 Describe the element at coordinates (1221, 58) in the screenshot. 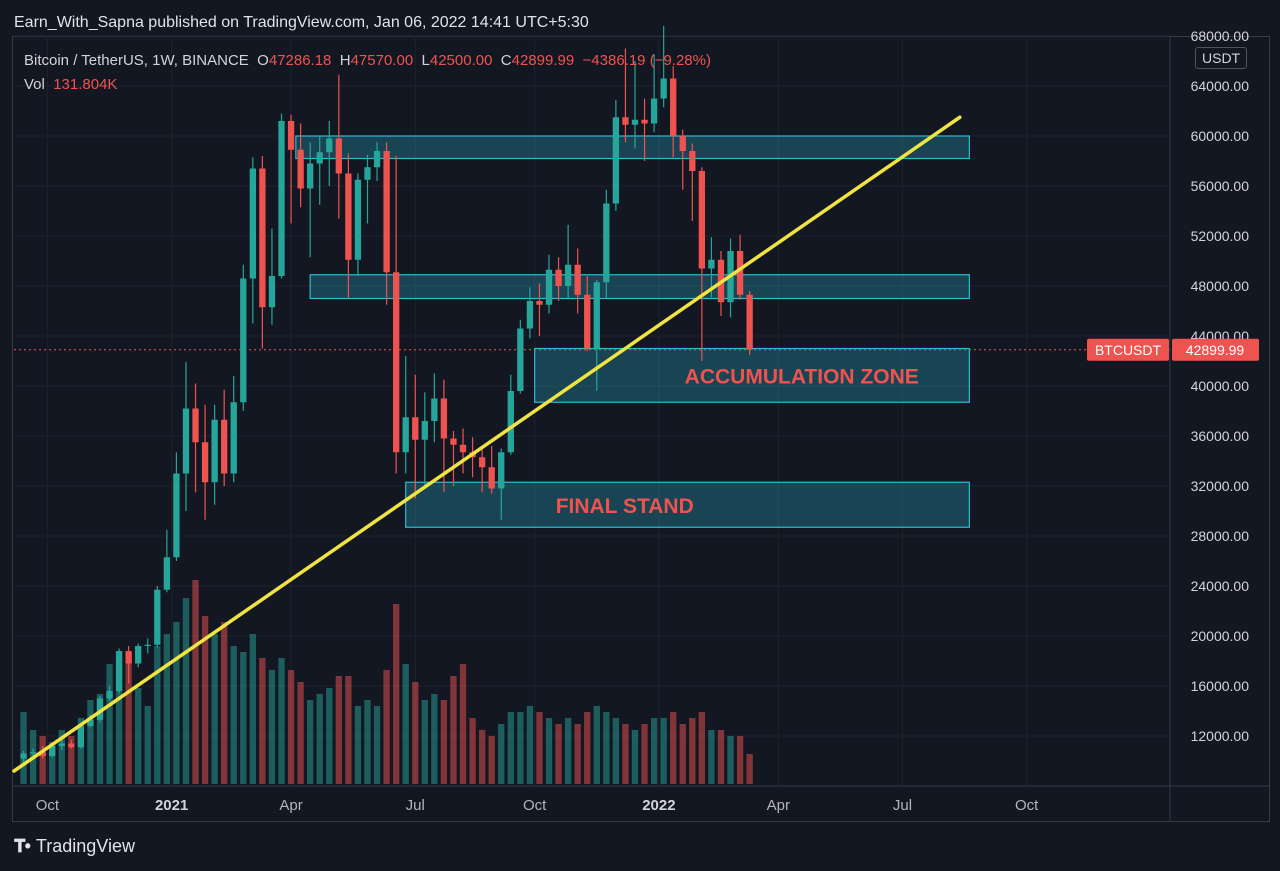

I see `currency-badge: USDT` at that location.